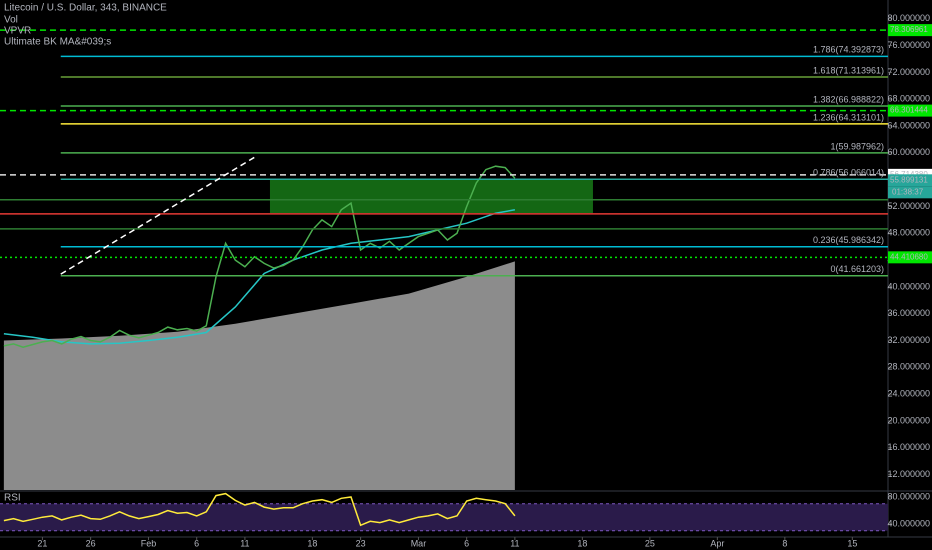 Image resolution: width=932 pixels, height=550 pixels. I want to click on y-tick-label: 64.000000, so click(908, 125).